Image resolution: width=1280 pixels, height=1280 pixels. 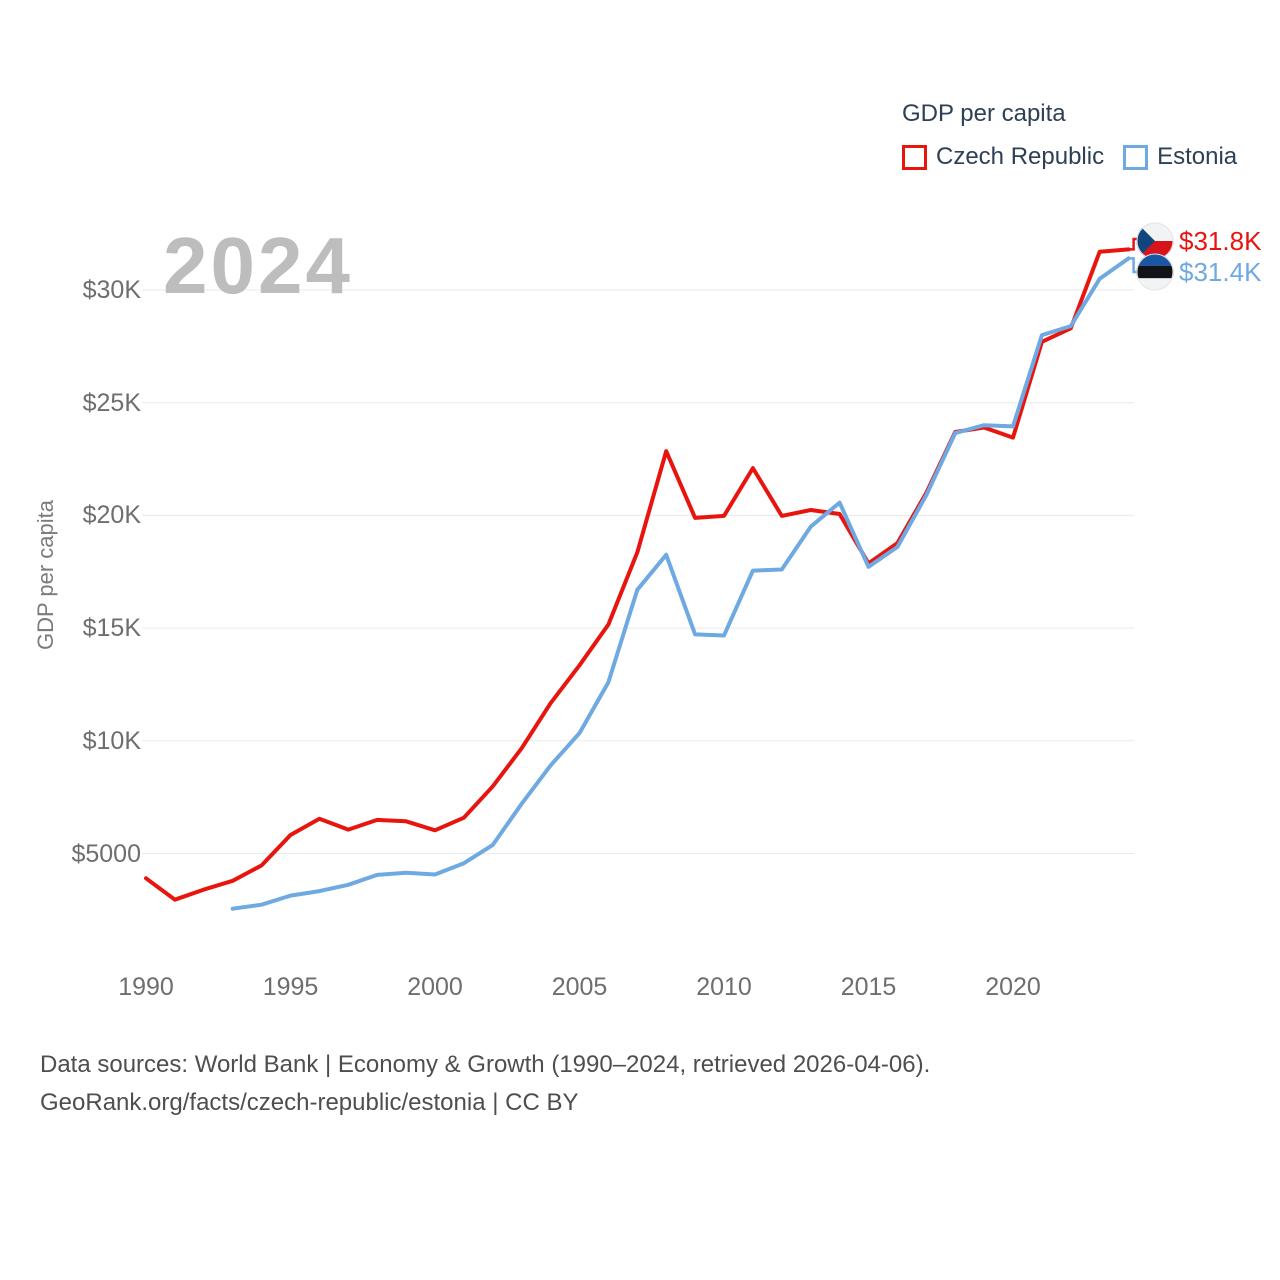 I want to click on y-tick--5000: $5000, so click(x=106, y=853).